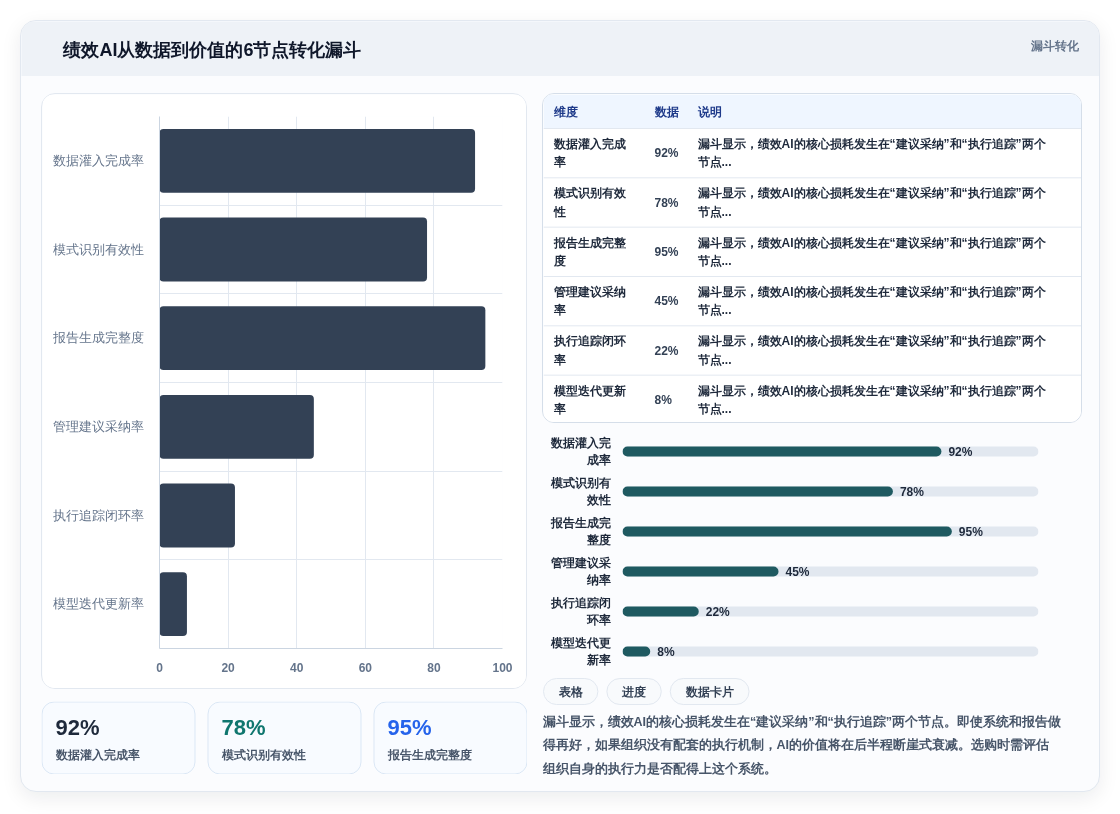 This screenshot has height=814, width=1120. I want to click on category-label: 数据卡片, so click(709, 691).